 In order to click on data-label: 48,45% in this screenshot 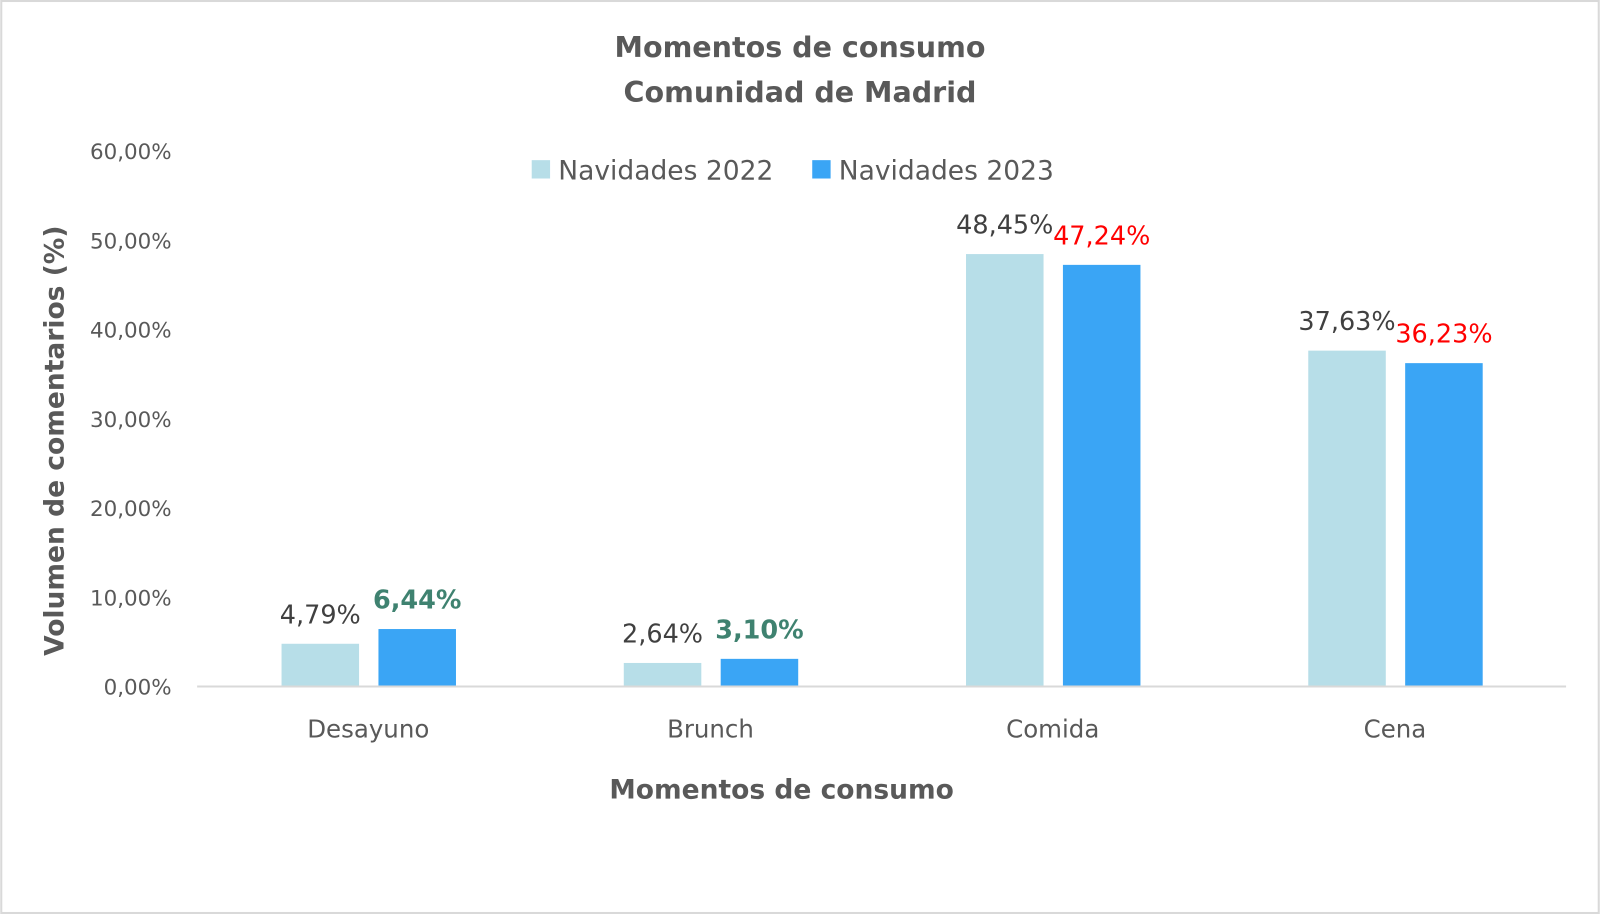, I will do `click(1004, 226)`.